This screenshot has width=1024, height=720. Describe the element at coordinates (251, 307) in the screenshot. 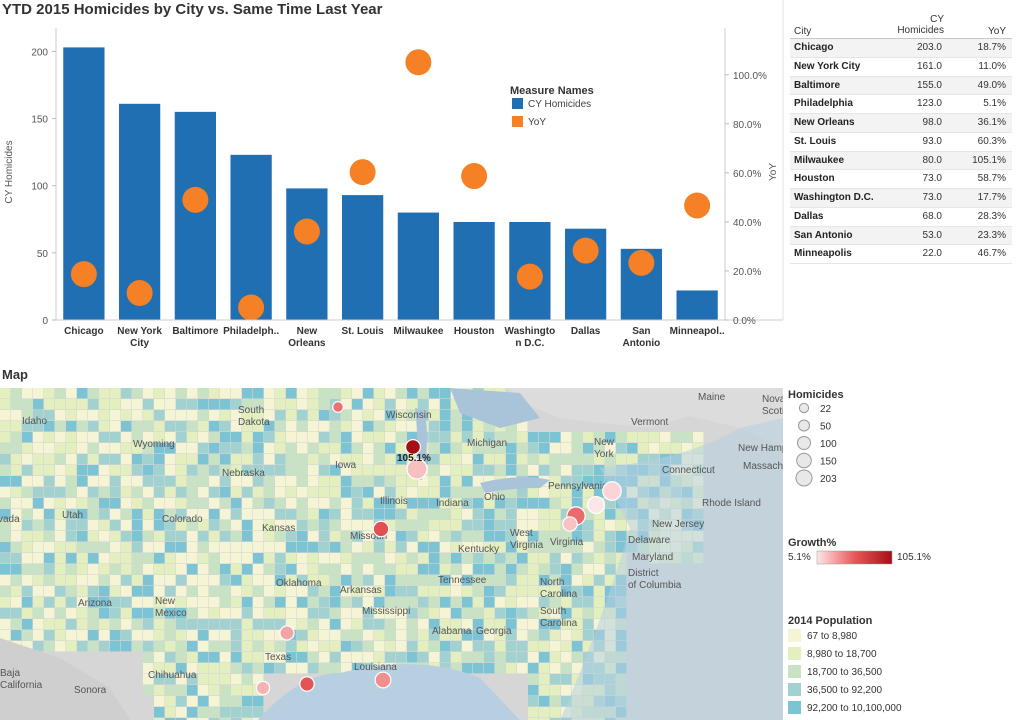

I see `yoy-point-philadelphia` at that location.